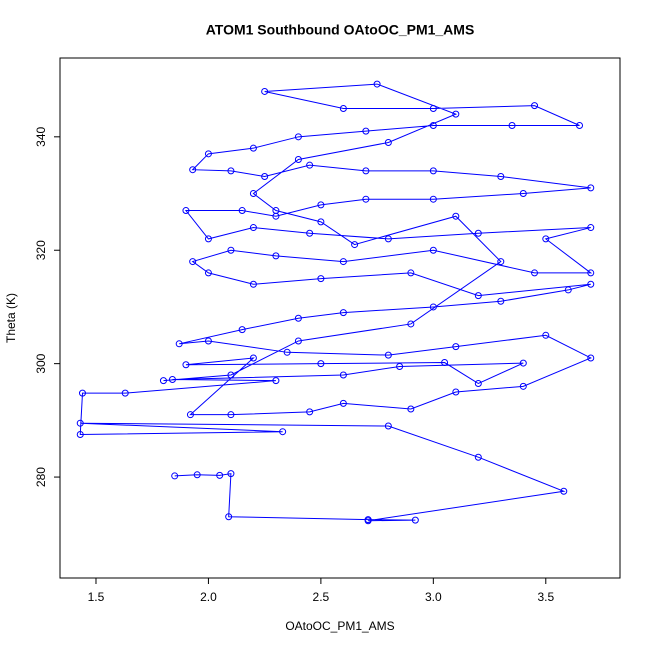 The image size is (650, 655). Describe the element at coordinates (41, 136) in the screenshot. I see `y-tick-label: 340` at that location.